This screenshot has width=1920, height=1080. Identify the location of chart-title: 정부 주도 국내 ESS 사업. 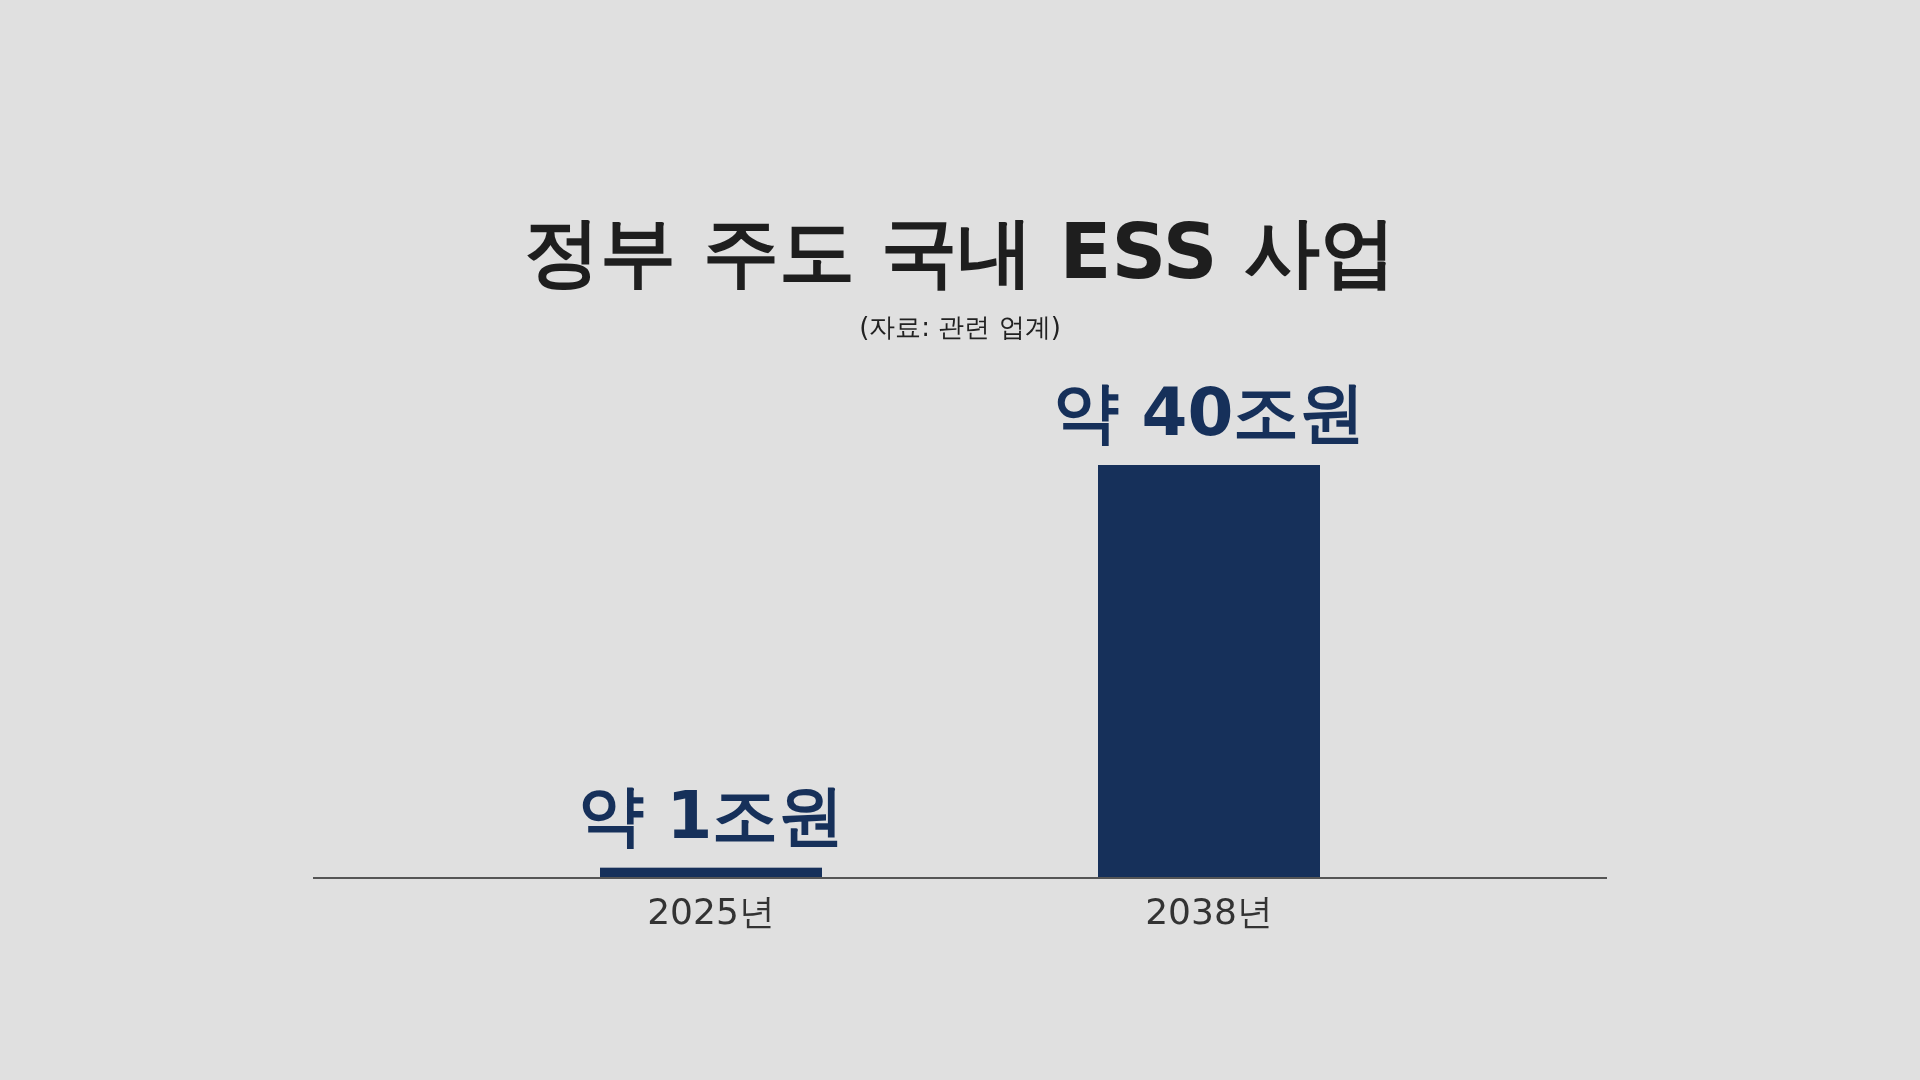
(960, 251).